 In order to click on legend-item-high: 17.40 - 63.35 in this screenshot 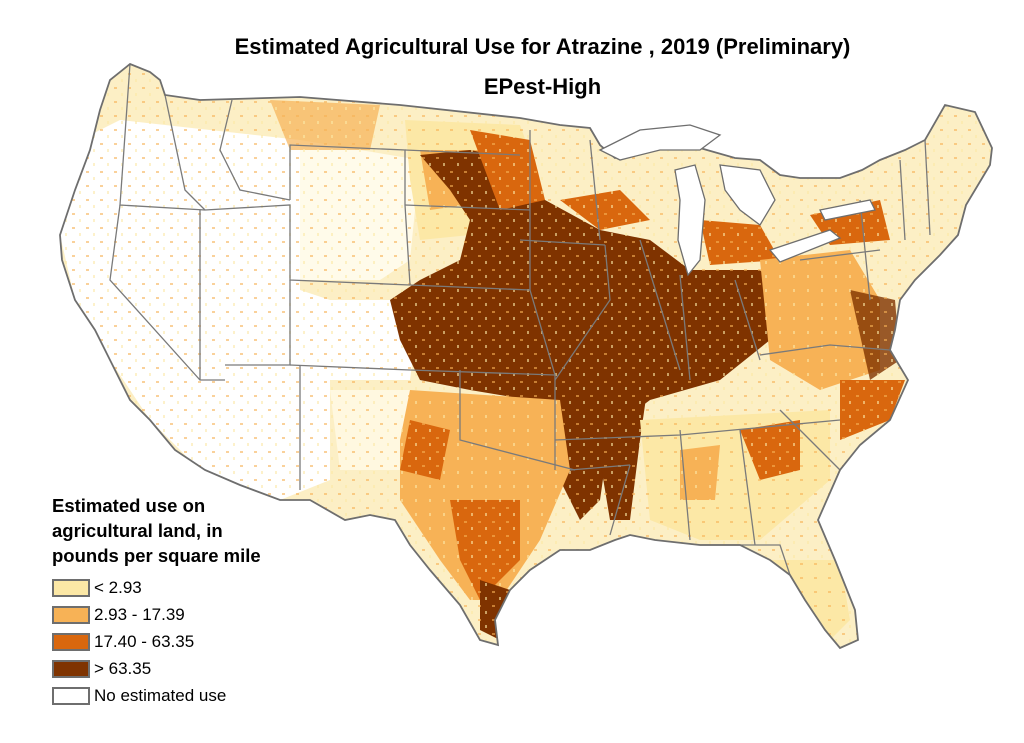, I will do `click(156, 641)`.